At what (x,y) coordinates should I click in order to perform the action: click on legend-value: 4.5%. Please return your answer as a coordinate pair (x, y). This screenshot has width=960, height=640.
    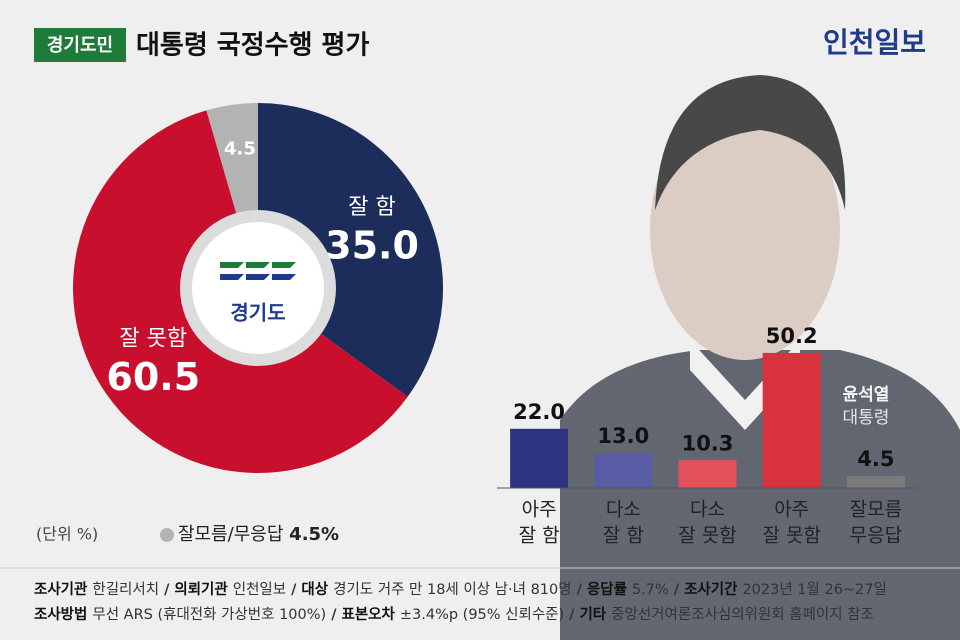
    Looking at the image, I should click on (314, 534).